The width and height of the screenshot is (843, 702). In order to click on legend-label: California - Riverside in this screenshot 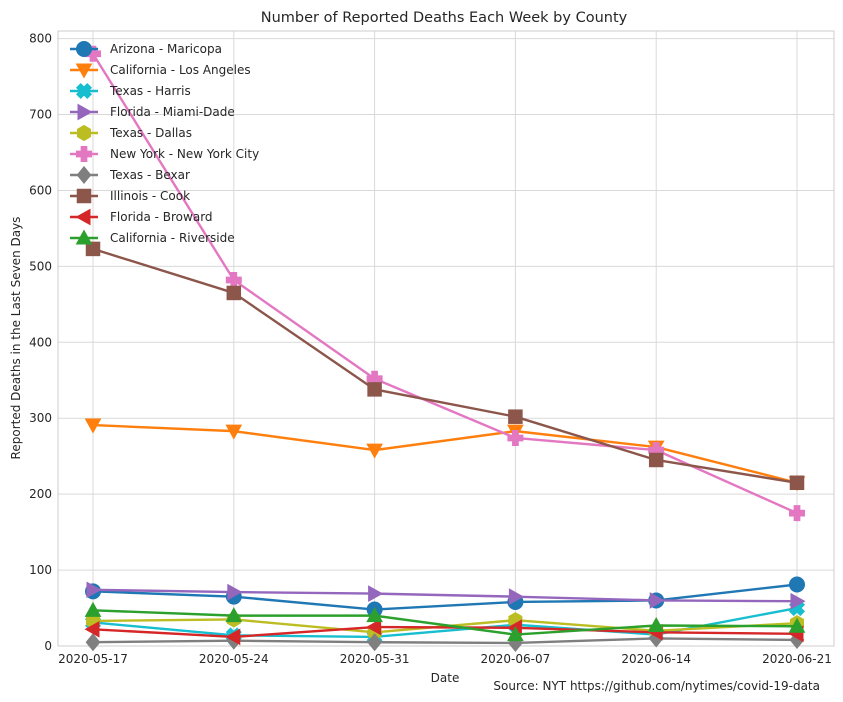, I will do `click(172, 238)`.